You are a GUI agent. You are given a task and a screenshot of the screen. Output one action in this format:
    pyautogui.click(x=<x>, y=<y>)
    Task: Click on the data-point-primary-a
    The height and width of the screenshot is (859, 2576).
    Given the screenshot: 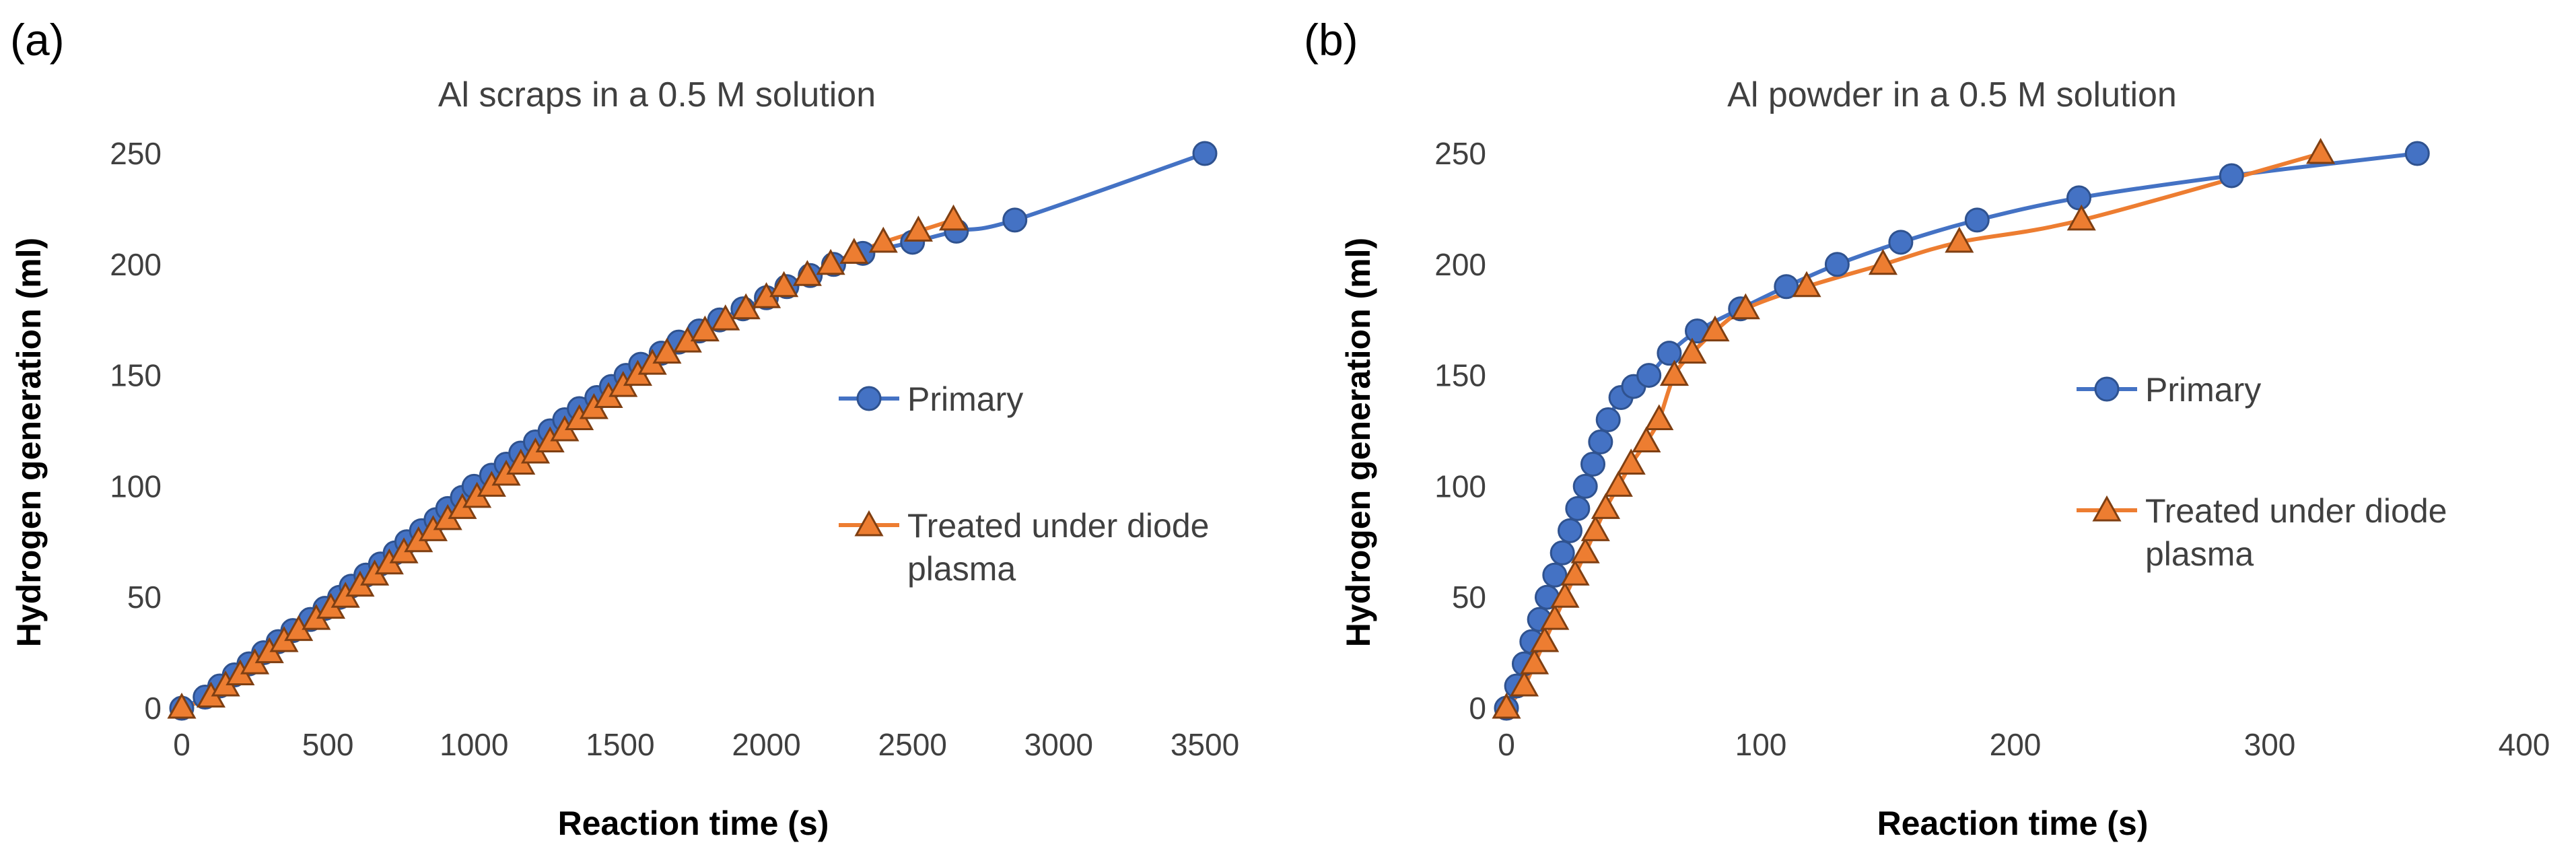 What is the action you would take?
    pyautogui.click(x=1015, y=220)
    